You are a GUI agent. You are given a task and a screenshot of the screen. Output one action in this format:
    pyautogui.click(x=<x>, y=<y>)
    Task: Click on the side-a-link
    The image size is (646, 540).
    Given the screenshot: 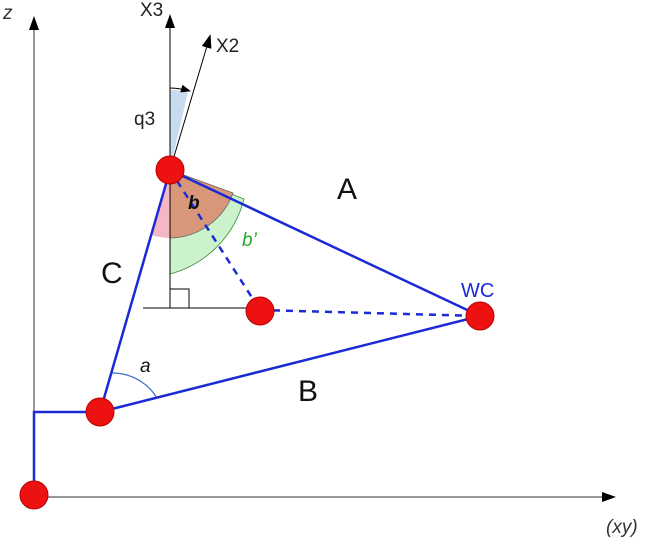 What is the action you would take?
    pyautogui.click(x=325, y=243)
    